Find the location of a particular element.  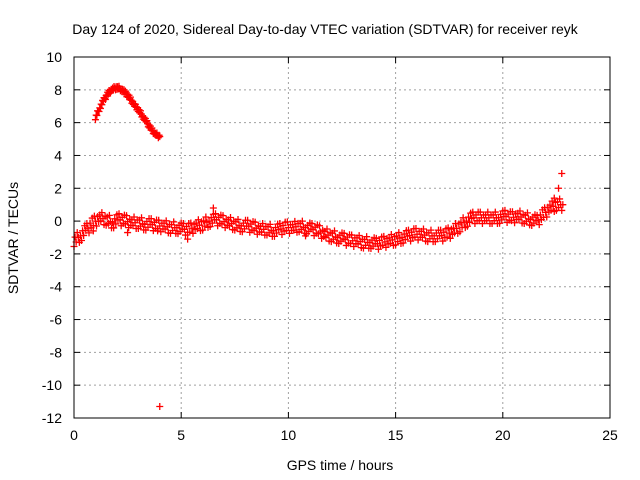

y-tick-label: -8 is located at coordinates (56, 352).